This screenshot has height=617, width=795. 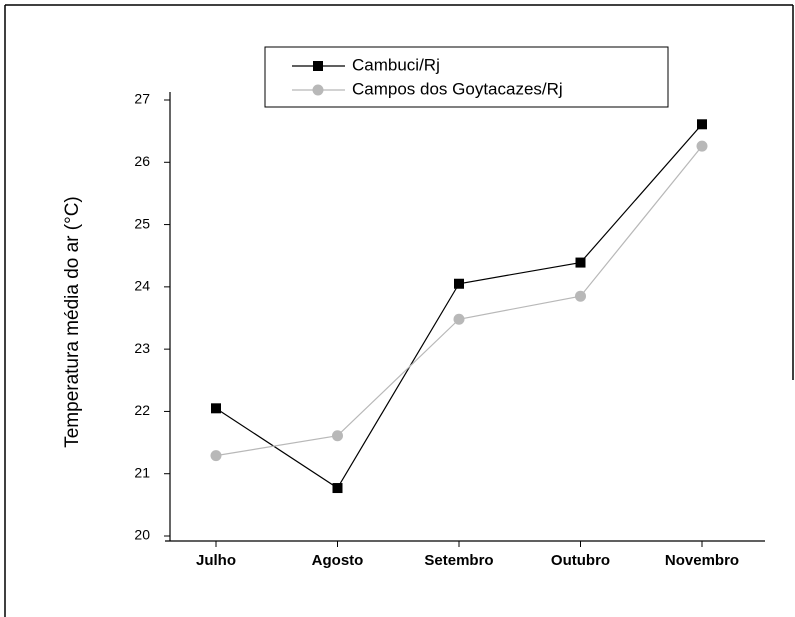 I want to click on y-tick-label: 23, so click(x=142, y=348).